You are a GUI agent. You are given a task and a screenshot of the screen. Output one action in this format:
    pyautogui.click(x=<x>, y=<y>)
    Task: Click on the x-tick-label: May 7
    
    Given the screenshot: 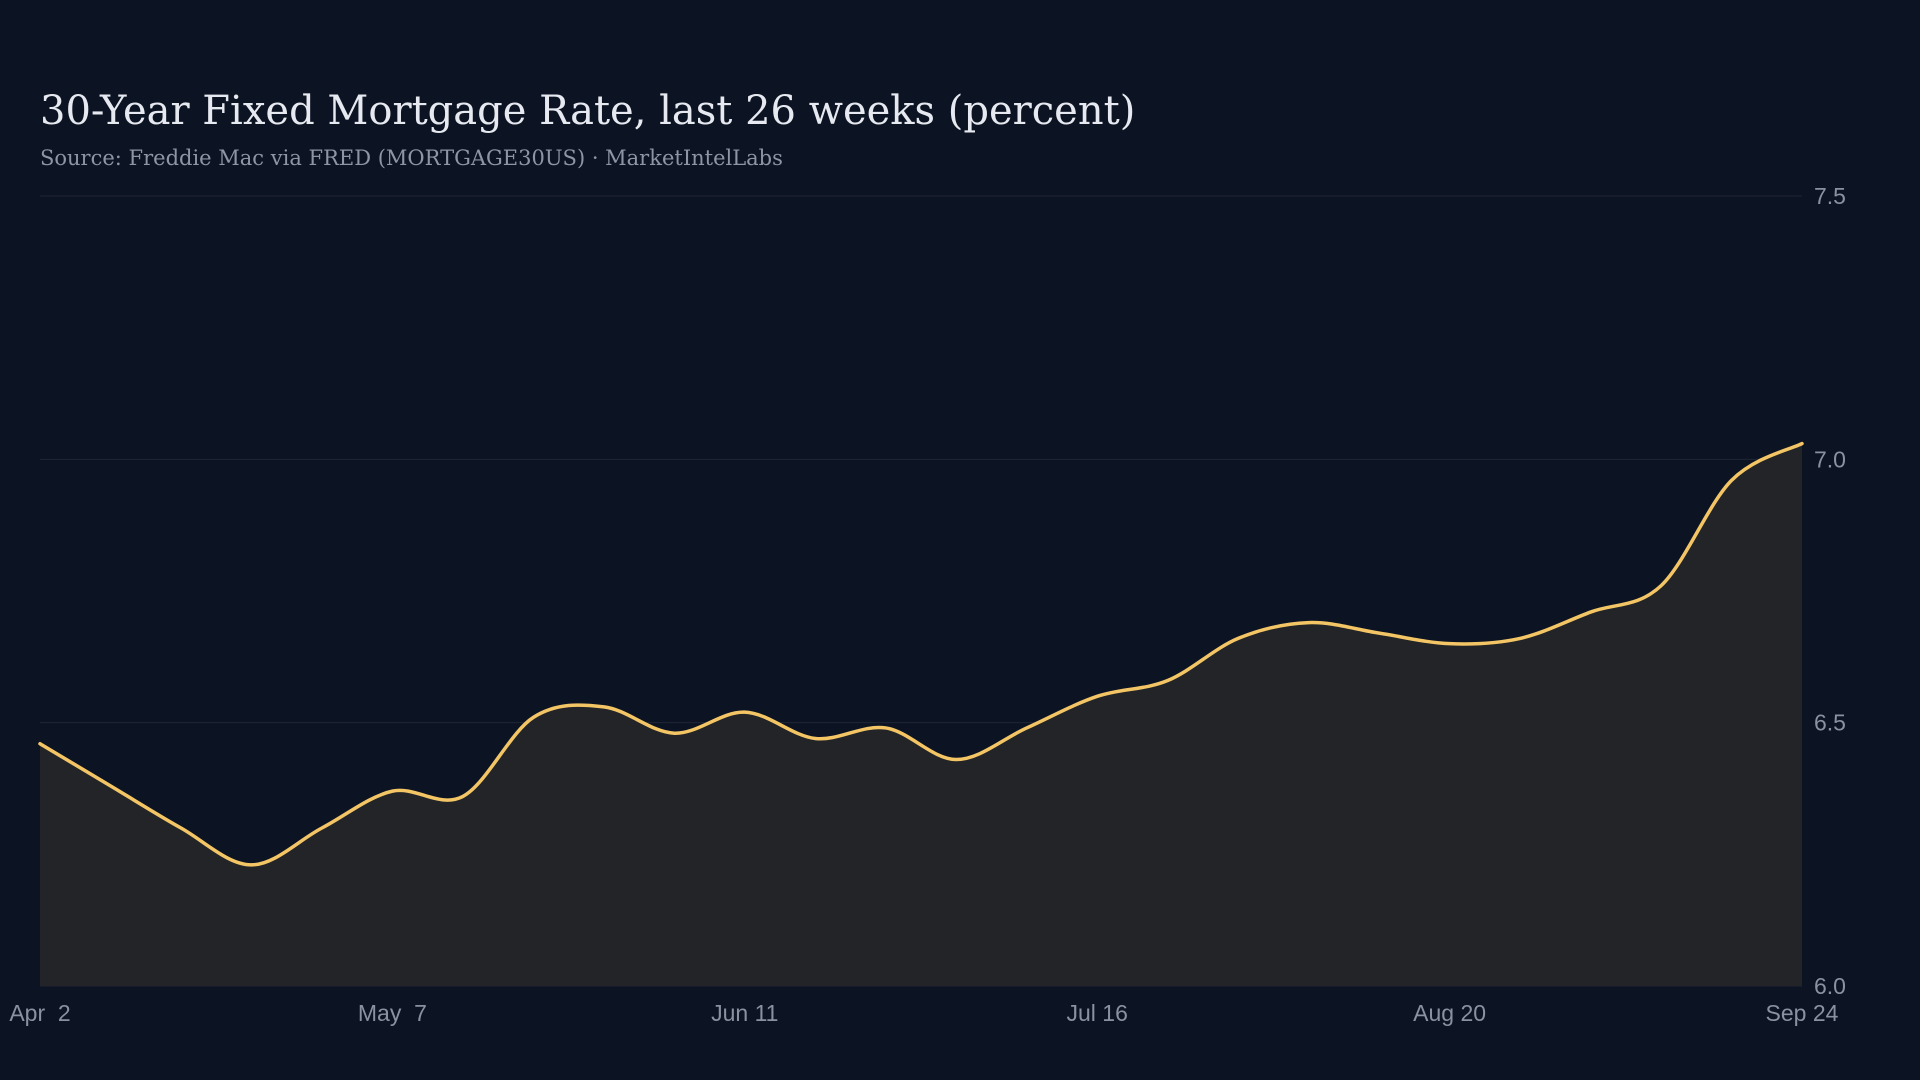 What is the action you would take?
    pyautogui.click(x=392, y=1013)
    